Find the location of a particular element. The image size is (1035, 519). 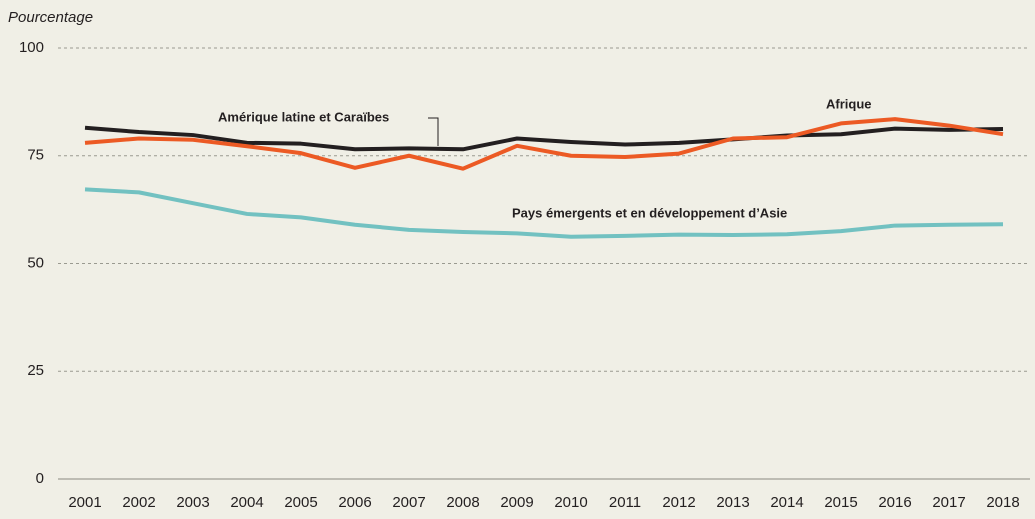

x-tick-label: 2015 is located at coordinates (840, 502).